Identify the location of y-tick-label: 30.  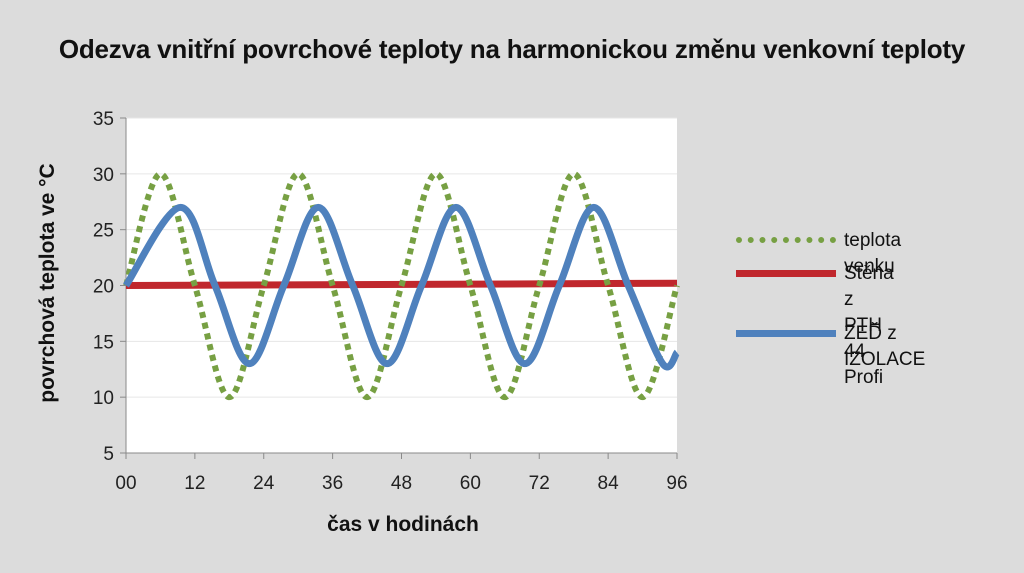
(103, 175).